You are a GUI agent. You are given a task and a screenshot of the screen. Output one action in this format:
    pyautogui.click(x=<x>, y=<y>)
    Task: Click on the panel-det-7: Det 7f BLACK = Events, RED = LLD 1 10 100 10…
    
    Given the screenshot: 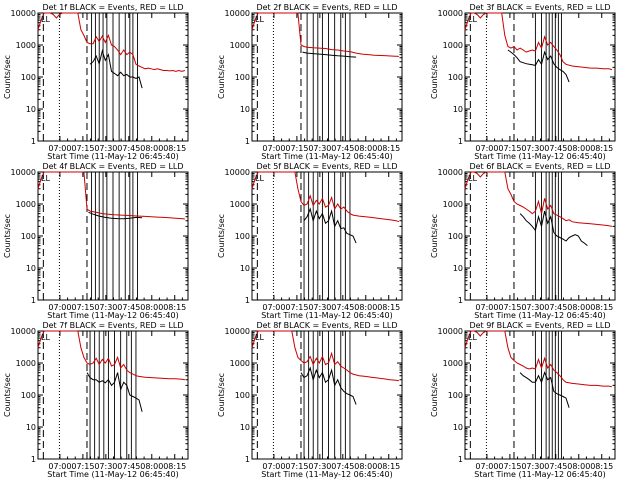 What is the action you would take?
    pyautogui.click(x=96, y=400)
    